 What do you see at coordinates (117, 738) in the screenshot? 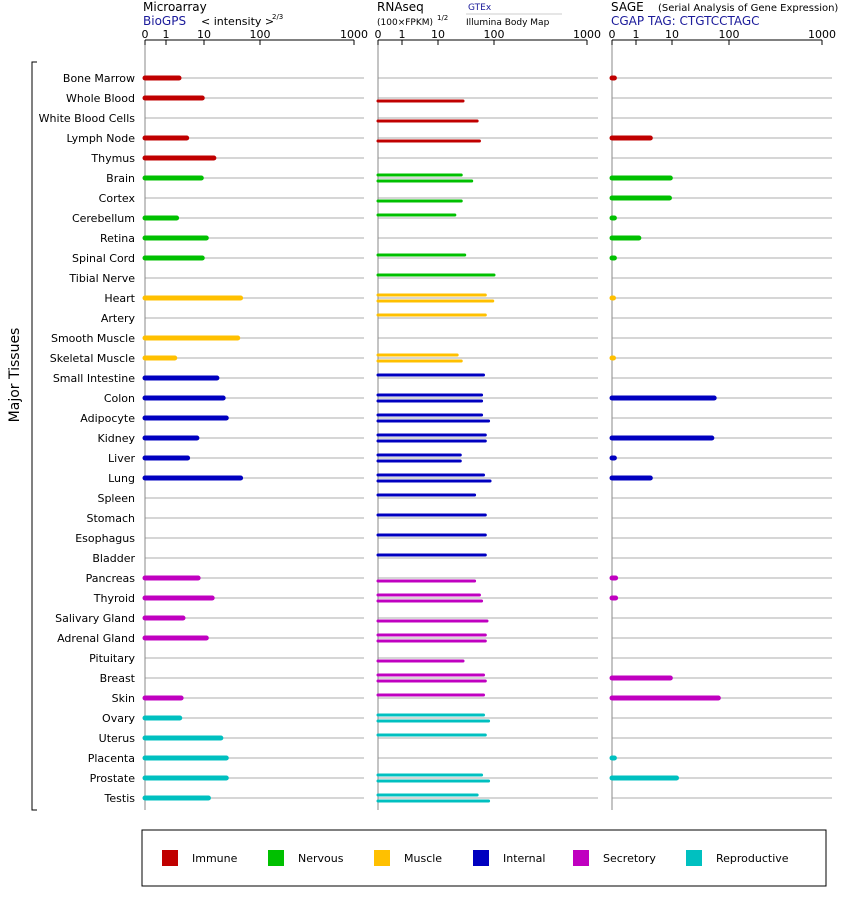
I see `row-label: Uterus` at bounding box center [117, 738].